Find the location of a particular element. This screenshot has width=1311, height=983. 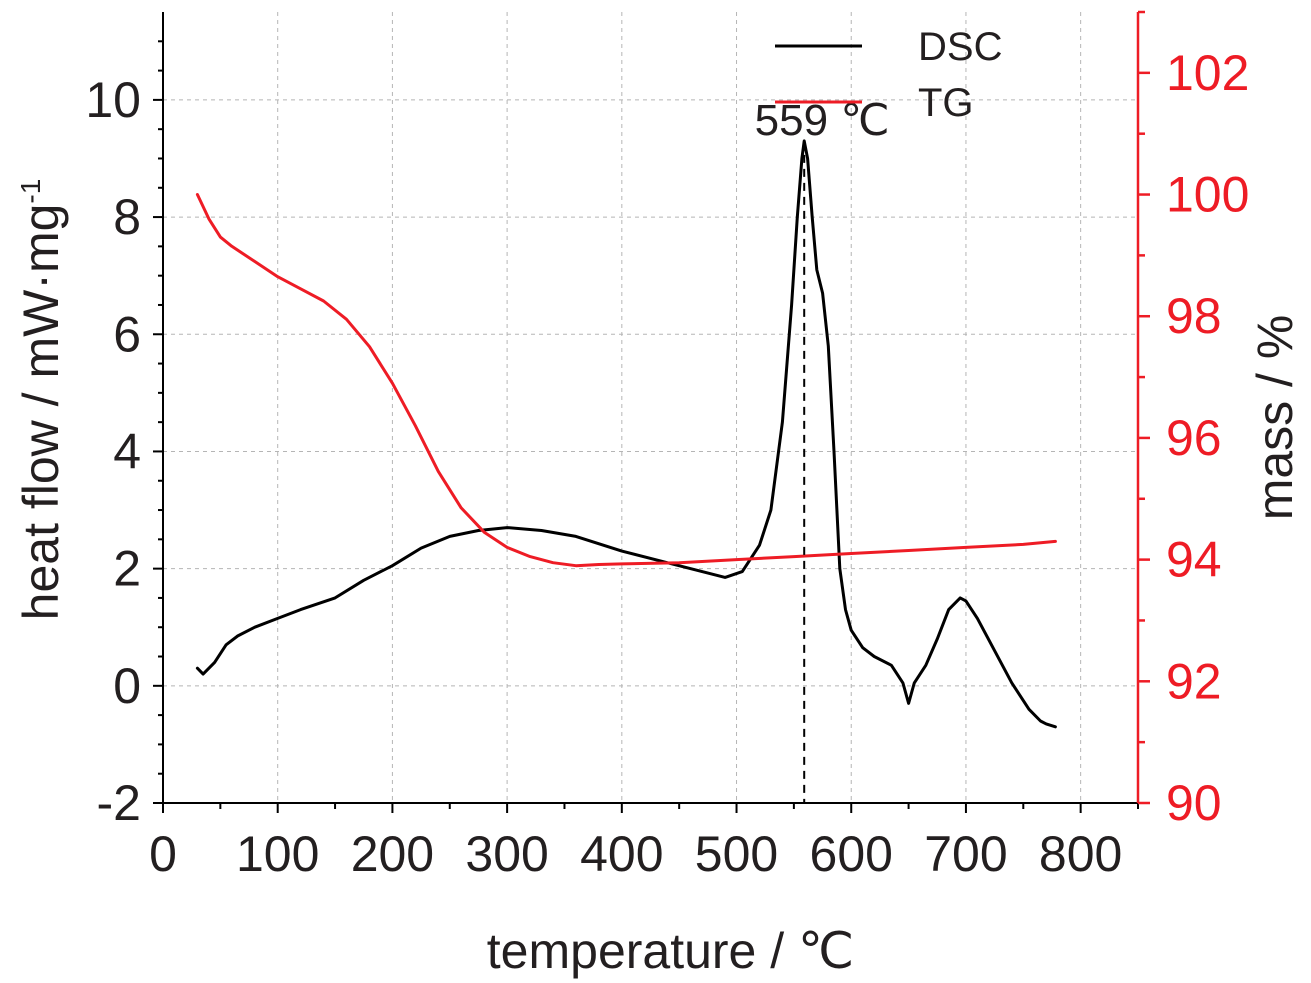

x-tick-label: 600 is located at coordinates (851, 854).